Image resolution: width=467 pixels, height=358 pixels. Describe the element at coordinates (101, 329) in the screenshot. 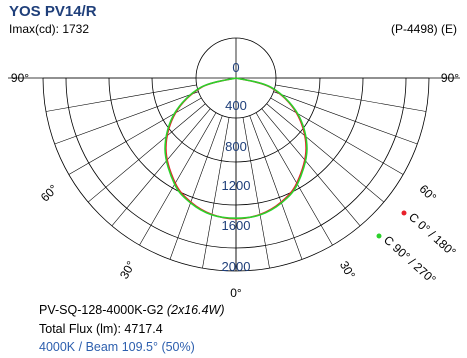

I see `total-flux: Total Flux (lm): 4717.4` at that location.